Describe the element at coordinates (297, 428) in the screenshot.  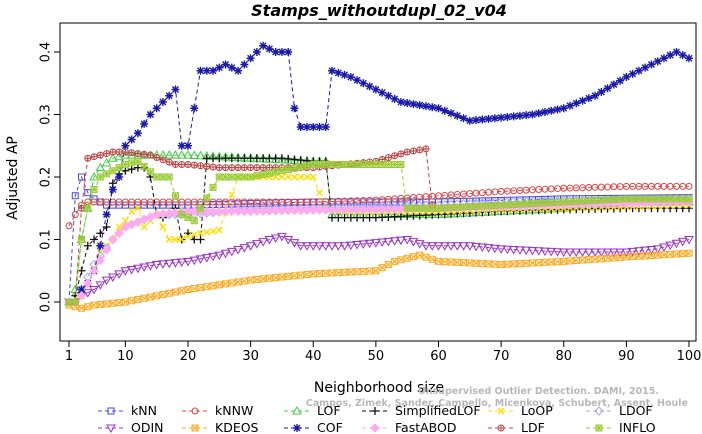
I see `legend-marker-cof` at that location.